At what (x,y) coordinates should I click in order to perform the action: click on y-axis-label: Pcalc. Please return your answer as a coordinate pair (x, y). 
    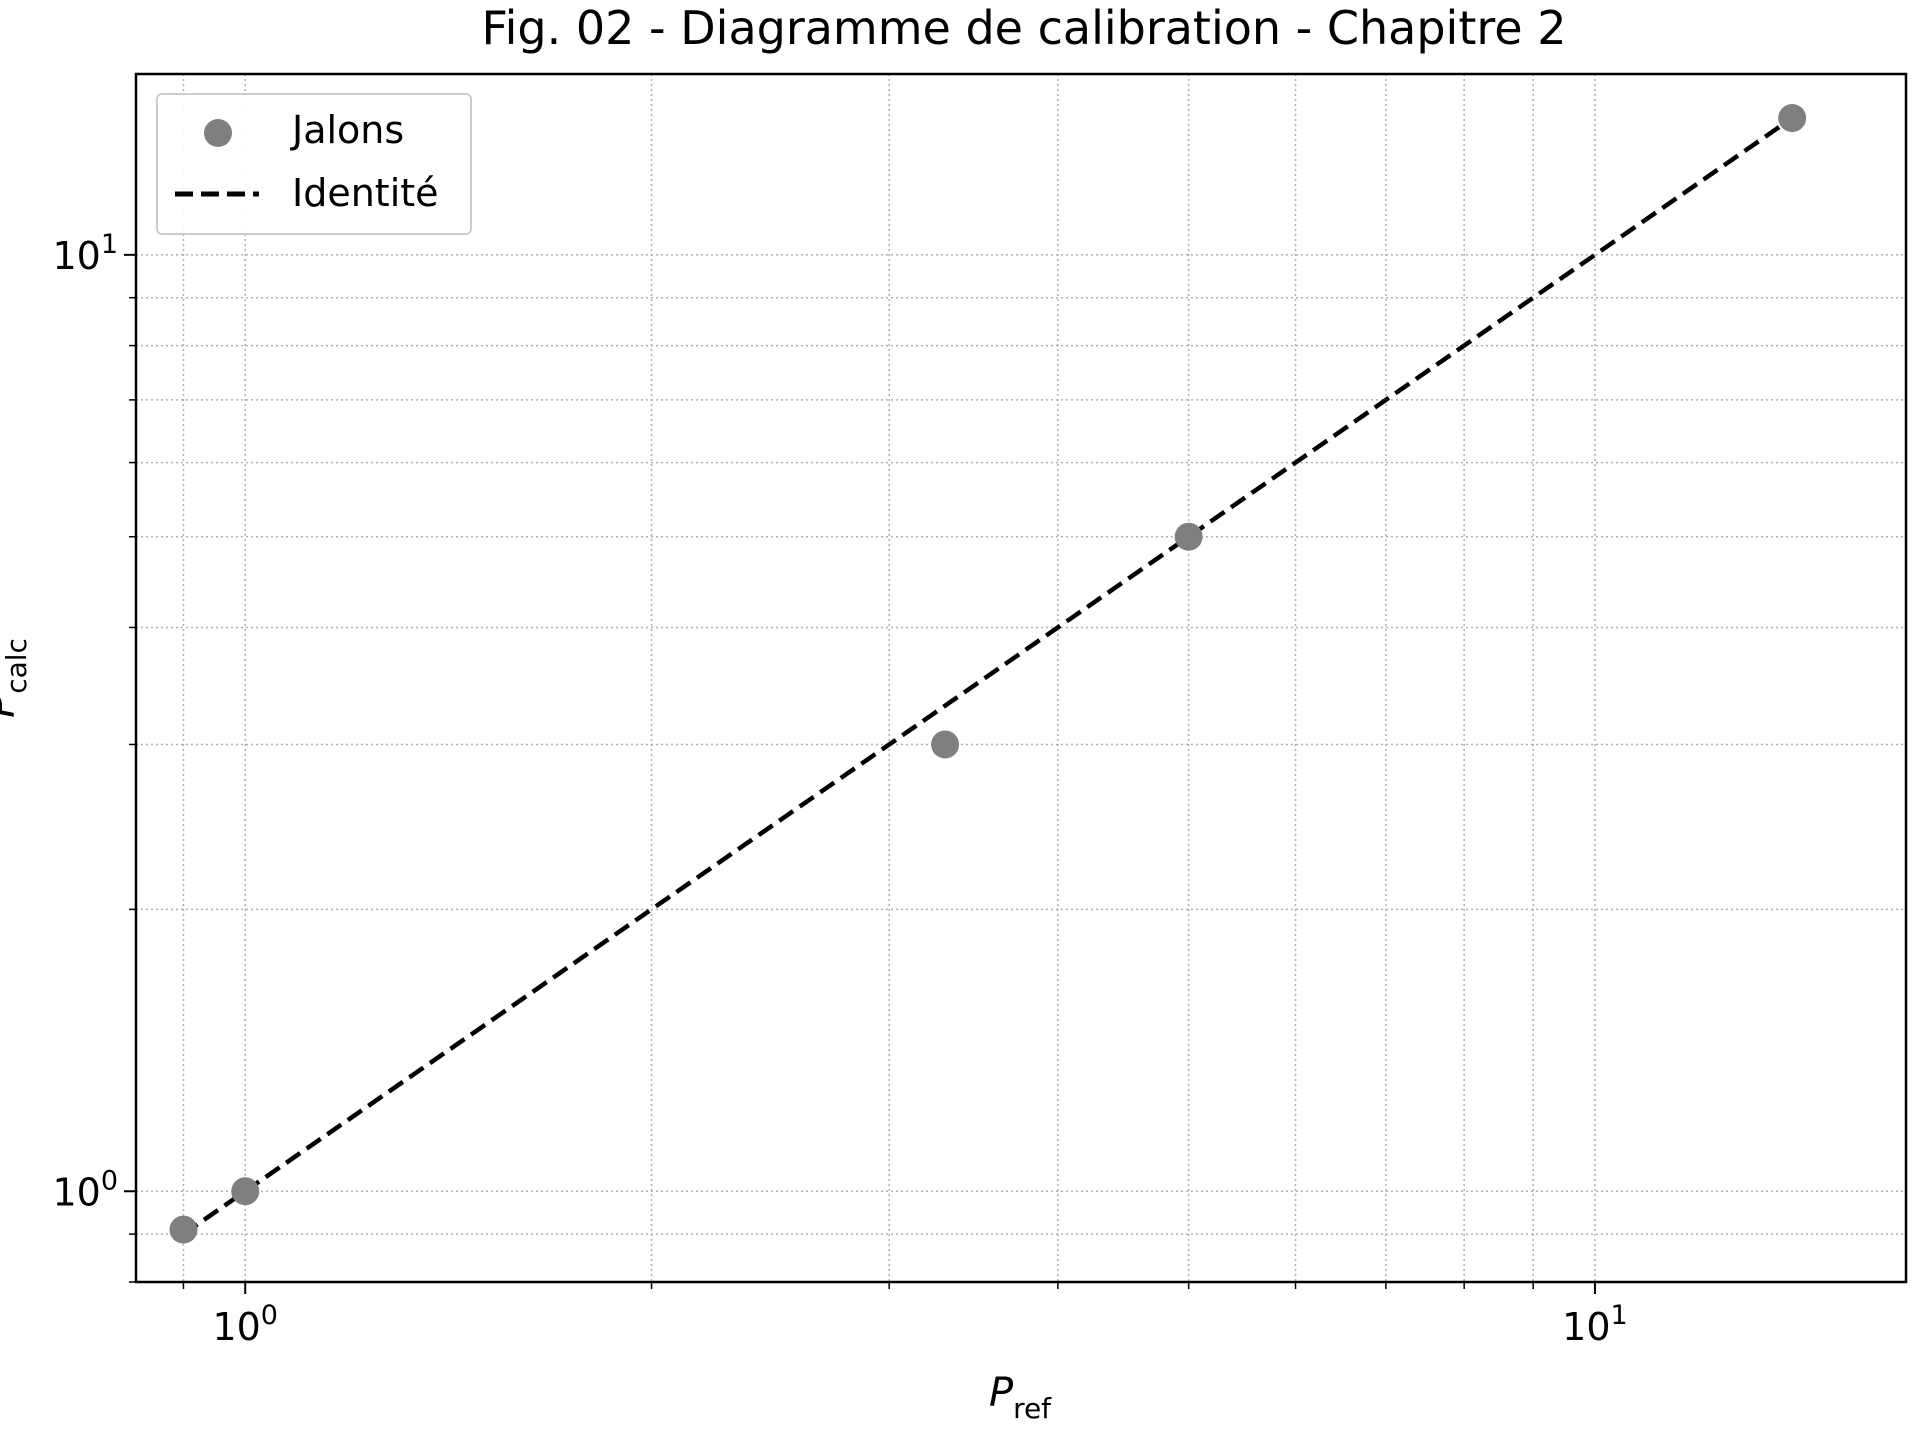
    Looking at the image, I should click on (16, 678).